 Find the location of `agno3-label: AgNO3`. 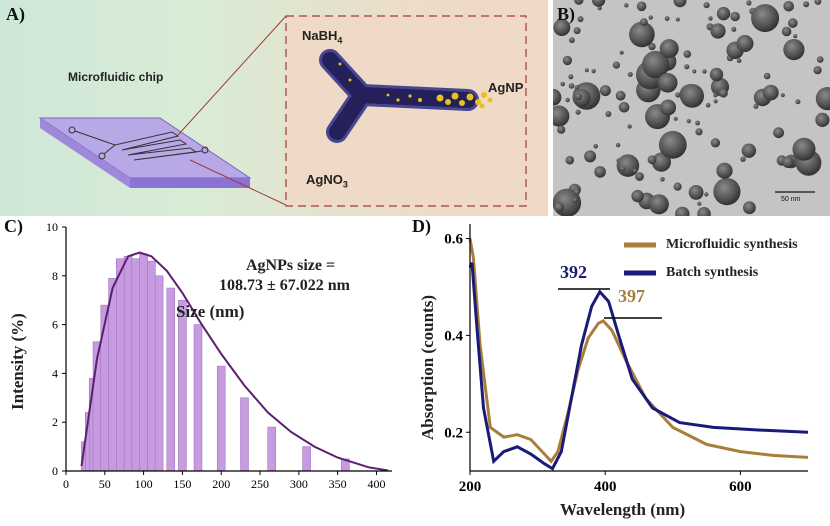

agno3-label: AgNO3 is located at coordinates (327, 181).